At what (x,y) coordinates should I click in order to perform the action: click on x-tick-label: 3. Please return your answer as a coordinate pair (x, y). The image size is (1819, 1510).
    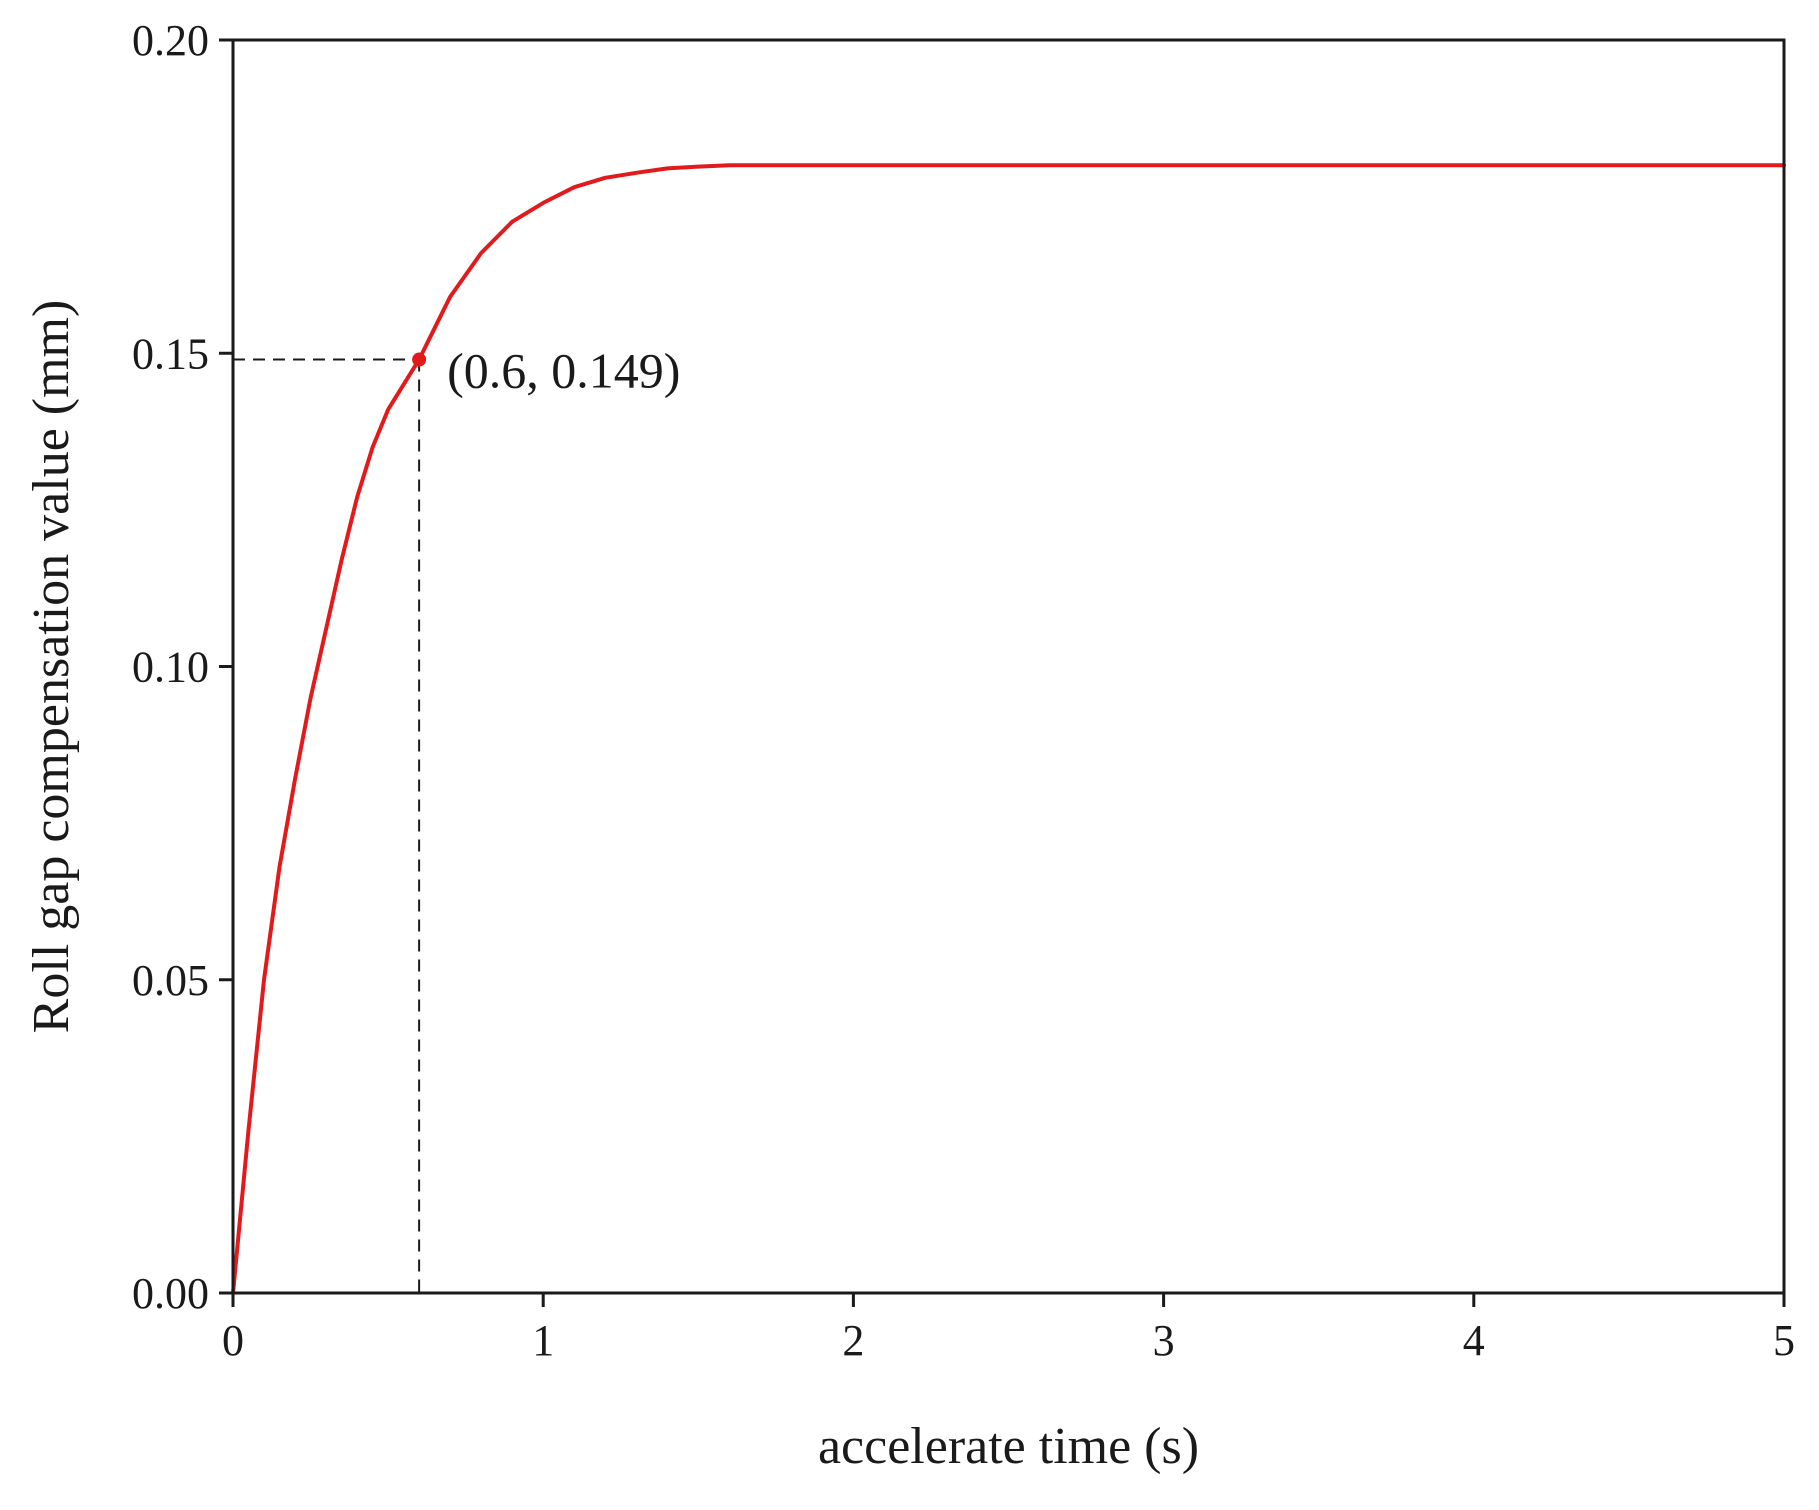
    Looking at the image, I should click on (1164, 1340).